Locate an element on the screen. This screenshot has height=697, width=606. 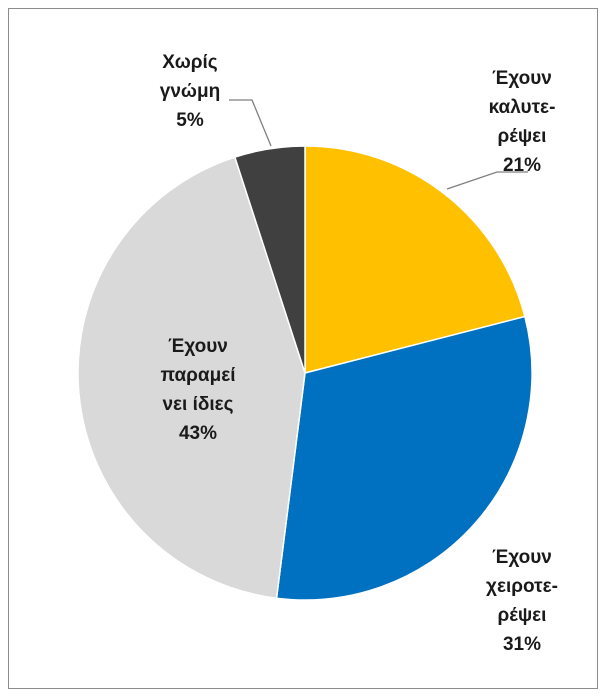
data-label-line: καλυτε- is located at coordinates (522, 107).